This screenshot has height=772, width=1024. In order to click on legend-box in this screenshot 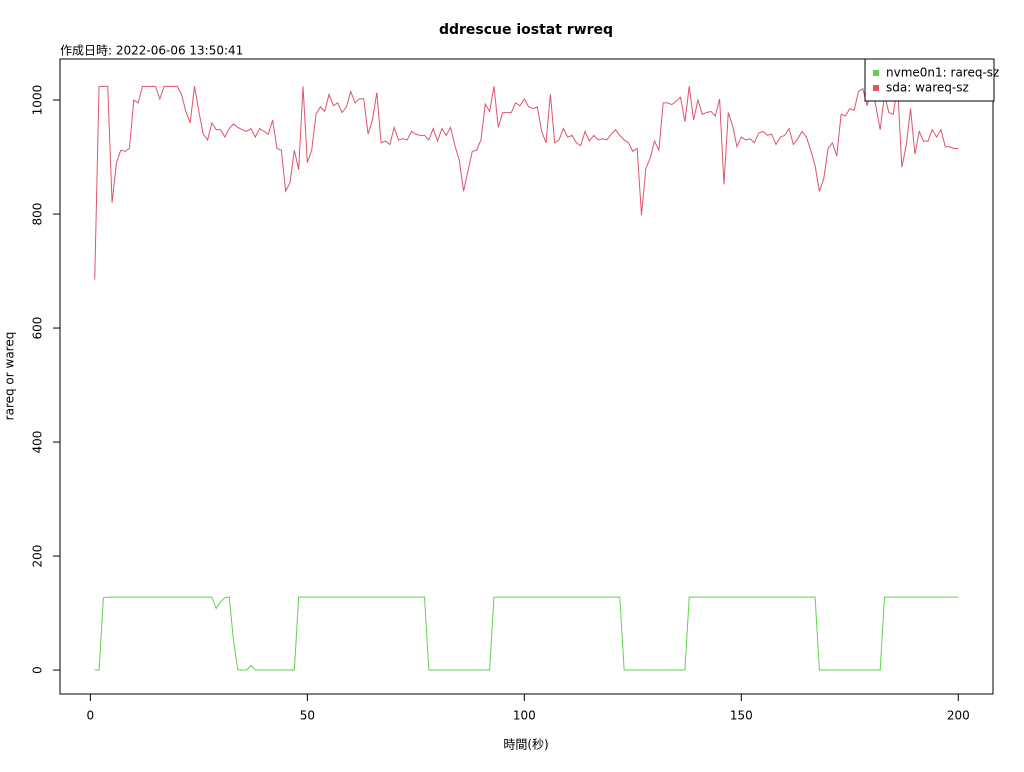, I will do `click(929, 80)`.